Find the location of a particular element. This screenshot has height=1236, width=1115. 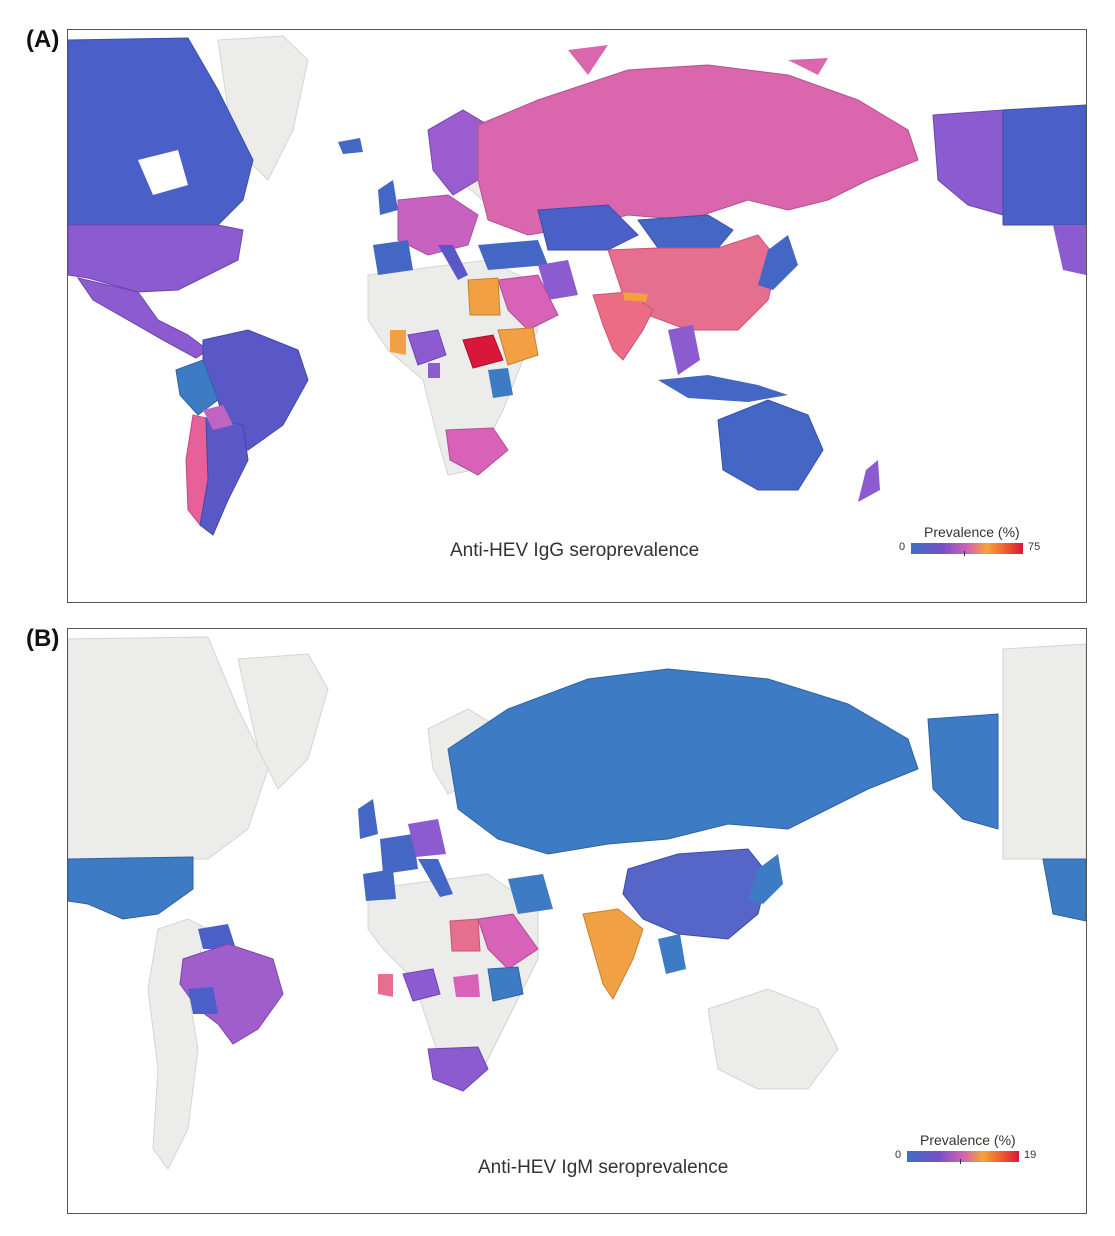

china-shape is located at coordinates (695, 894).